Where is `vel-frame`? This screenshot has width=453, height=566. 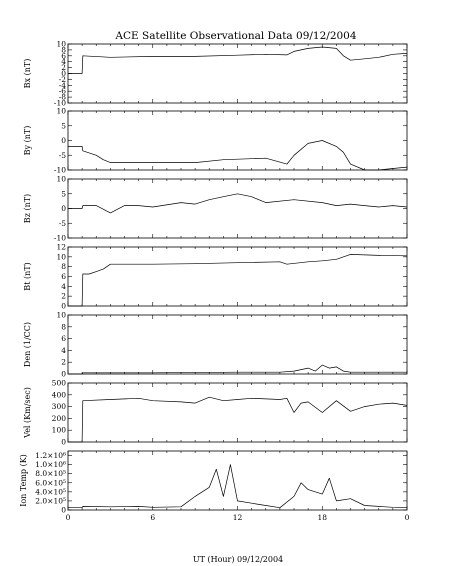 vel-frame is located at coordinates (237, 412).